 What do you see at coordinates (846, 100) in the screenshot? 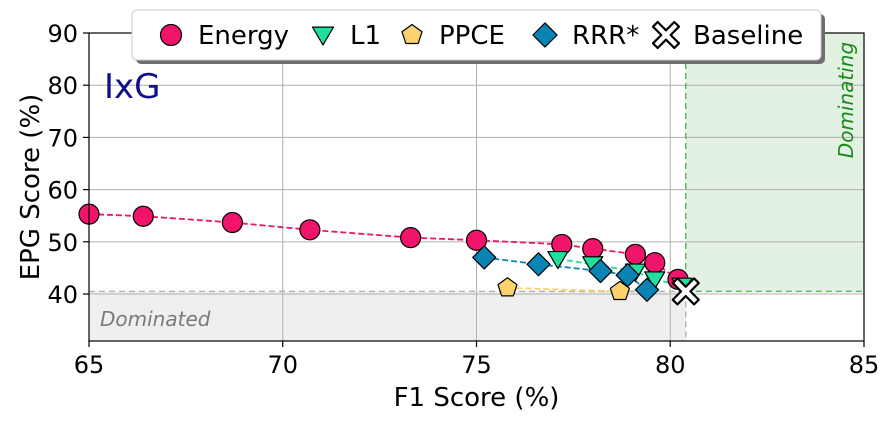
I see `dominating-region-label: Dominating` at bounding box center [846, 100].